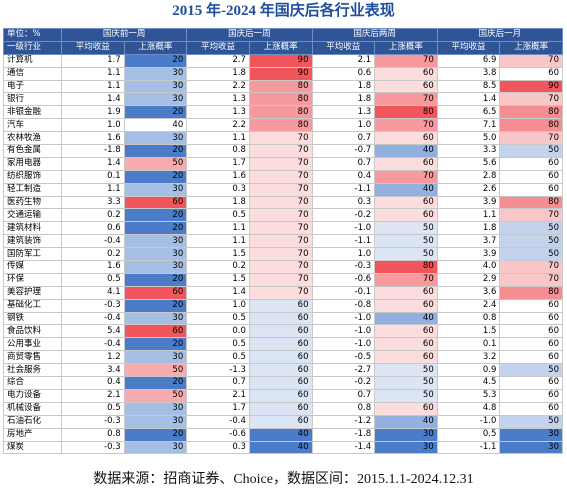  What do you see at coordinates (468, 189) in the screenshot?
I see `avg-return: 2.6` at bounding box center [468, 189].